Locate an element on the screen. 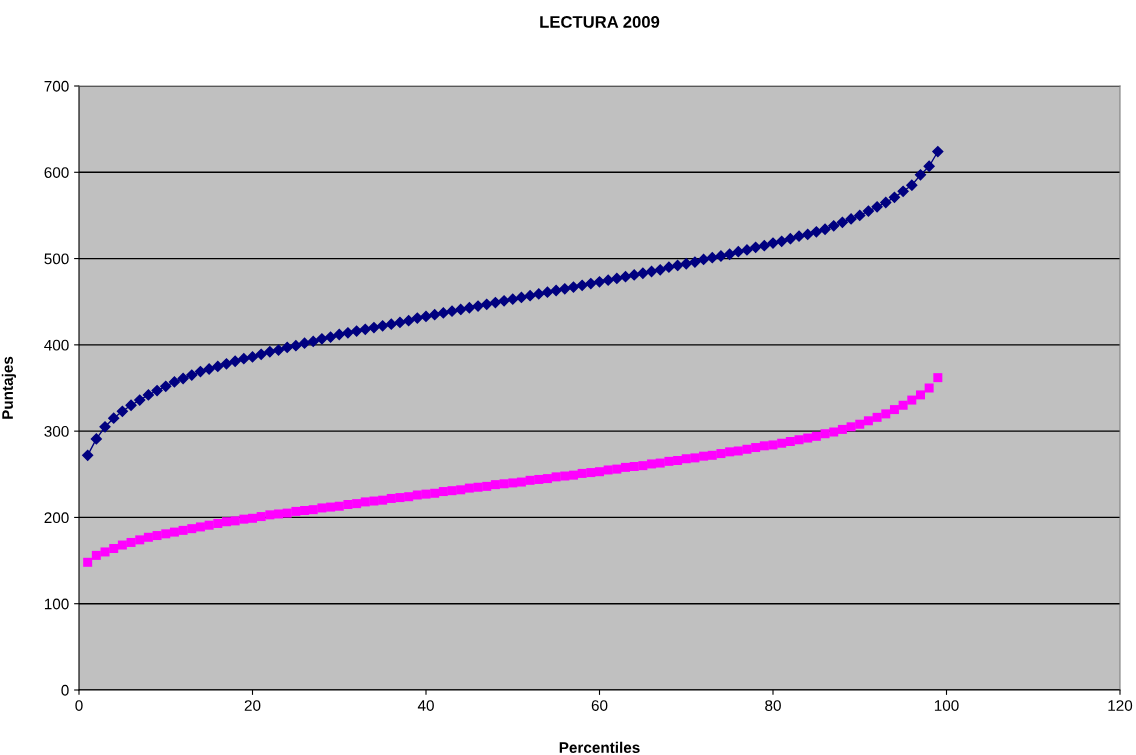  y-tick-label: 100 is located at coordinates (56, 604).